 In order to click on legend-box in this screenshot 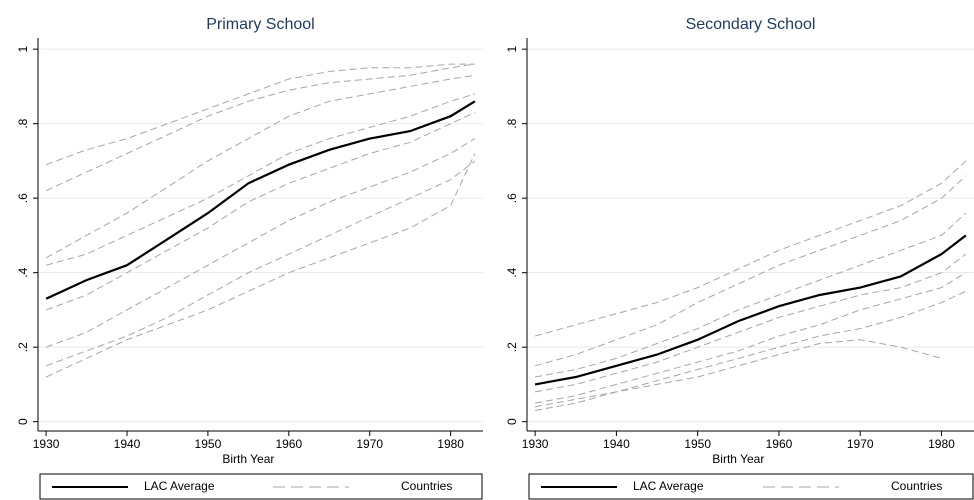, I will do `click(751, 486)`.